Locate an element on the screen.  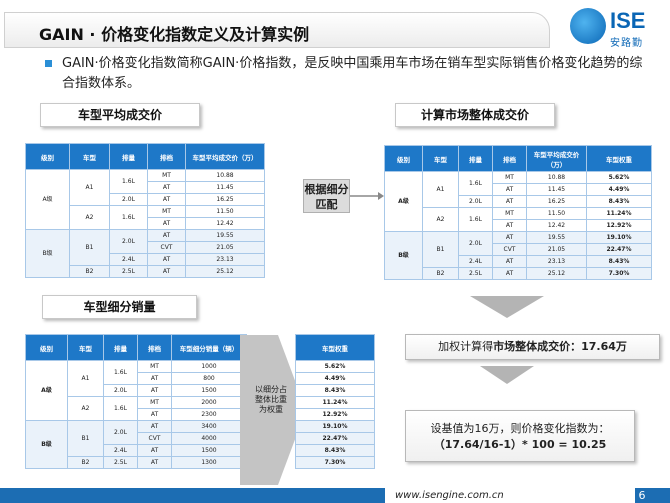
table-row: AT 12.42 is located at coordinates (145, 223).